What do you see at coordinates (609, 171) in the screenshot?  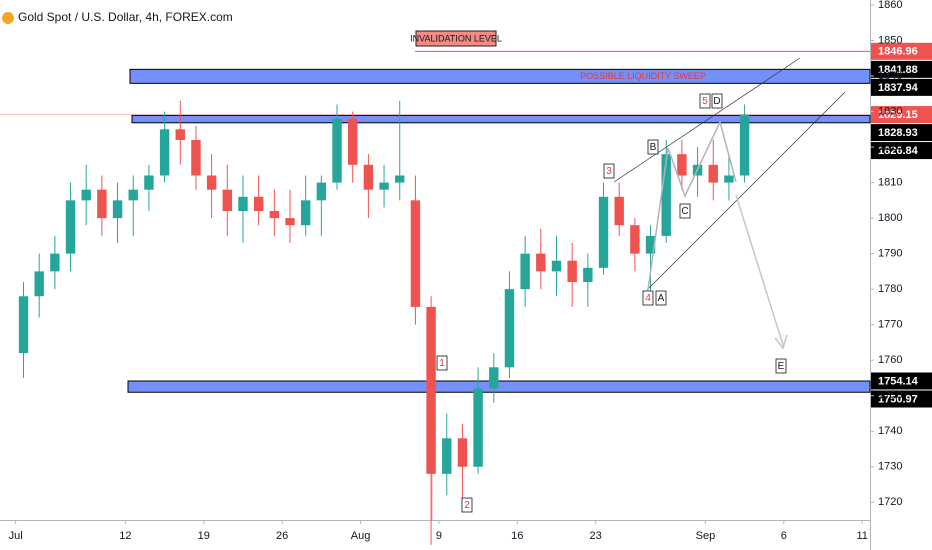 I see `wave-label: 3` at bounding box center [609, 171].